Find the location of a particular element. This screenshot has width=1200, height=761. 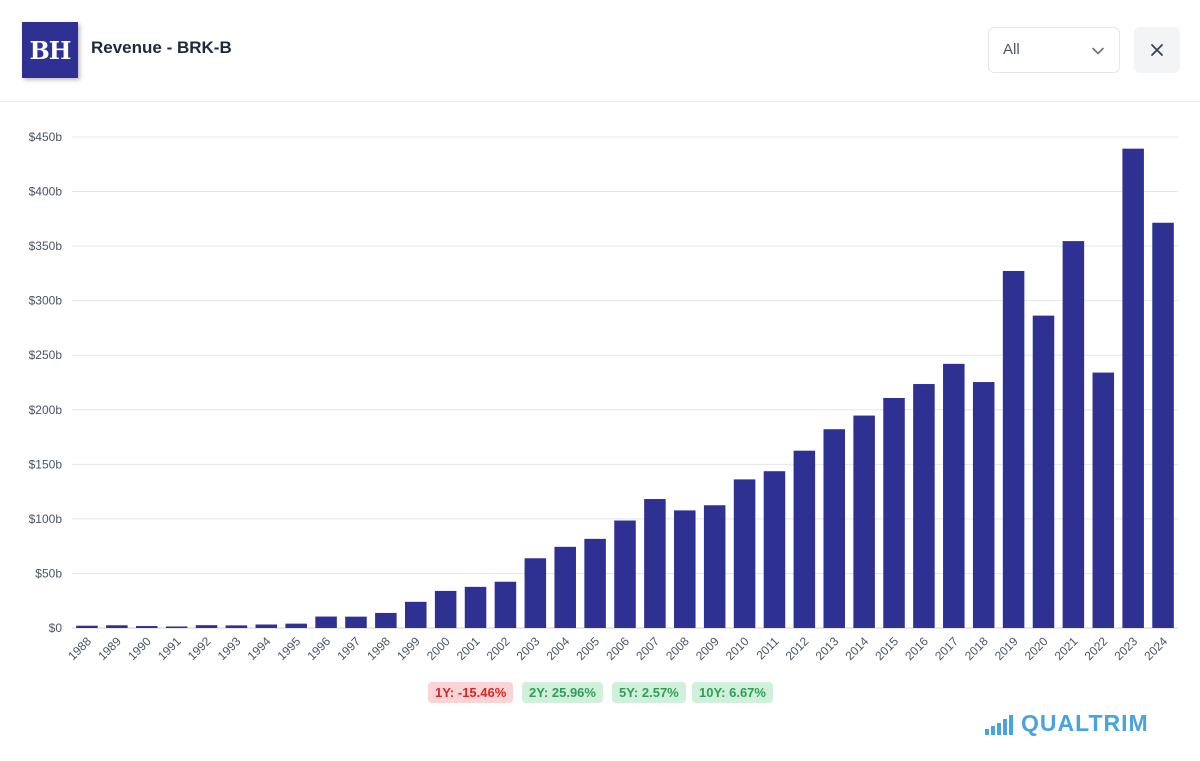

x-tick-label: 2024 is located at coordinates (1155, 648).